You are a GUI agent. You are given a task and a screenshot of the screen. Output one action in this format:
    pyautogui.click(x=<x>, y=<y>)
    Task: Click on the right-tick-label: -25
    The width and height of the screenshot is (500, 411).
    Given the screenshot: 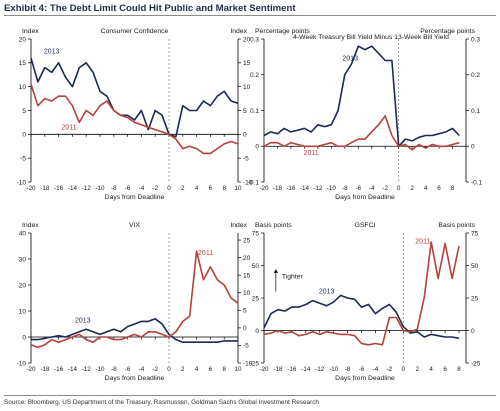 What is the action you would take?
    pyautogui.click(x=476, y=363)
    